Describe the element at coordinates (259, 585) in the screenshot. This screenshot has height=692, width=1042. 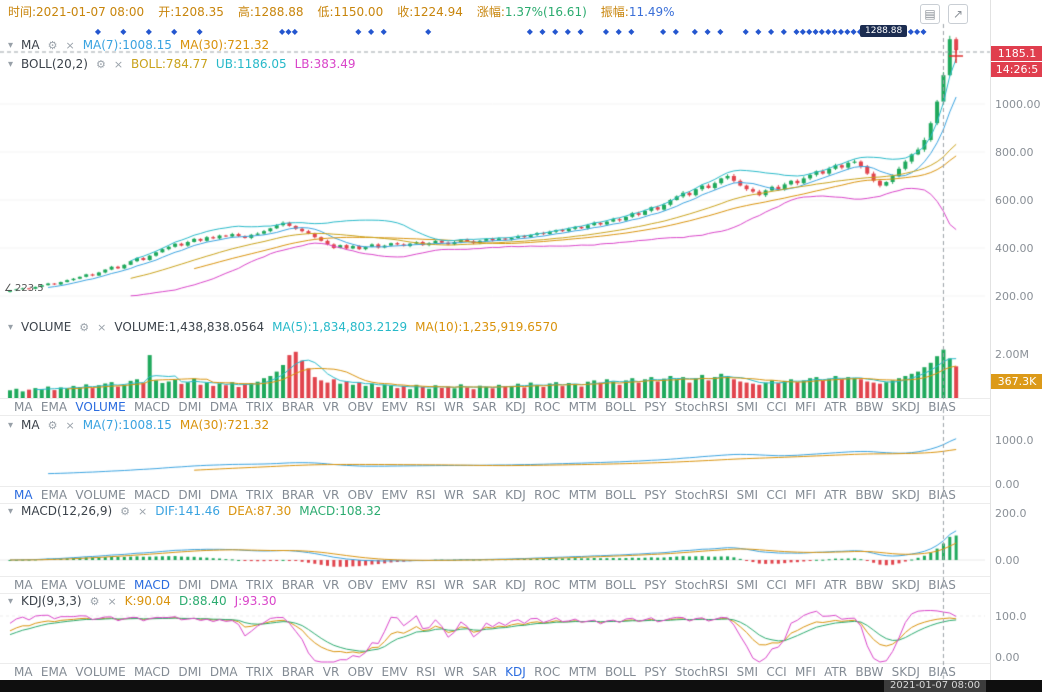
I see `indicator-tab-trix: TRIX` at that location.